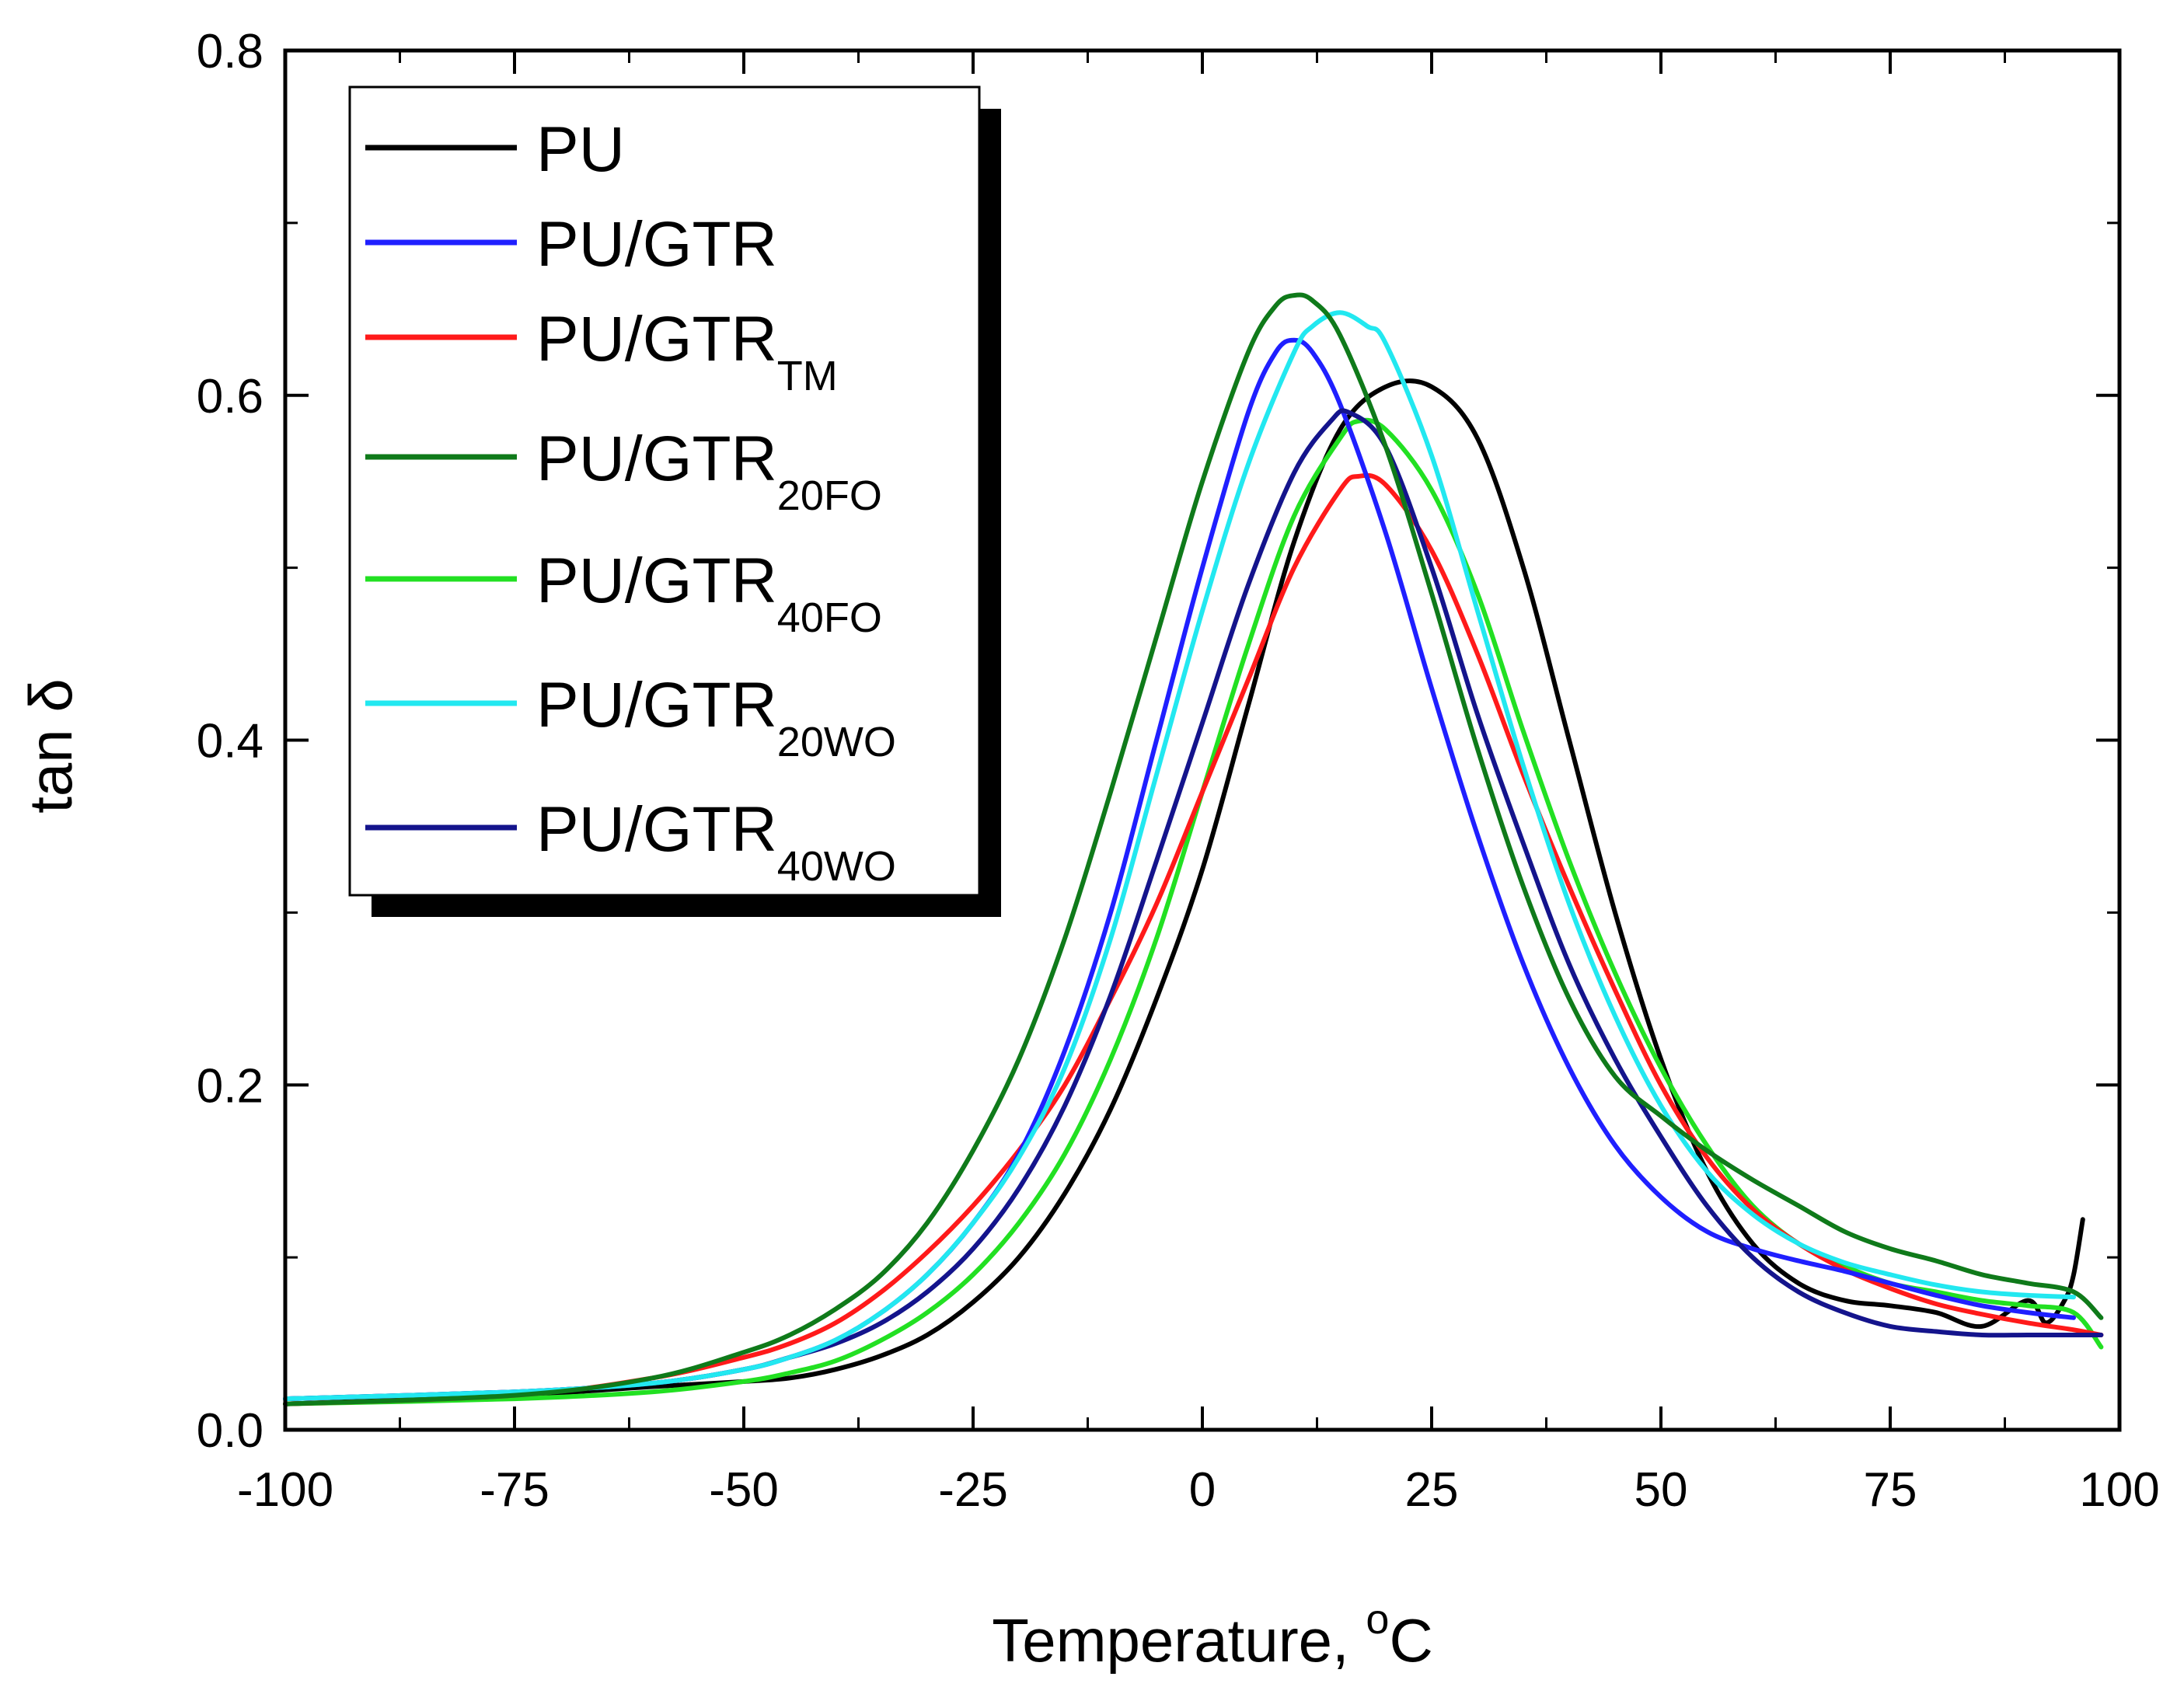 Image resolution: width=2184 pixels, height=1694 pixels. Describe the element at coordinates (2119, 1490) in the screenshot. I see `x-tick-label: 100` at that location.